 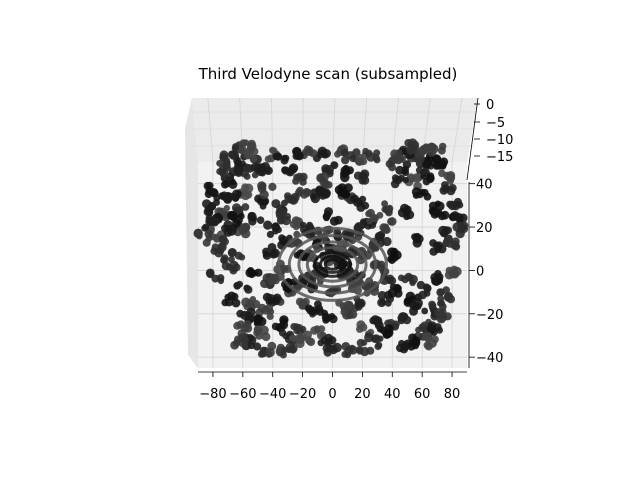 What do you see at coordinates (489, 358) in the screenshot?
I see `y-tick-label: −40` at bounding box center [489, 358].